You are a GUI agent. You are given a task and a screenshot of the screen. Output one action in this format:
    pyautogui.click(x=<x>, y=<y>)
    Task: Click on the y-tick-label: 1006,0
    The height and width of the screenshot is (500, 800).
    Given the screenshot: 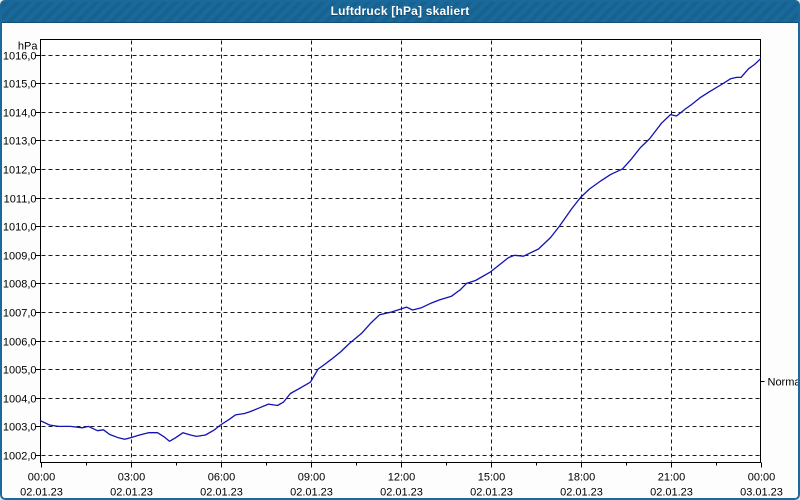 What is the action you would take?
    pyautogui.click(x=20, y=343)
    